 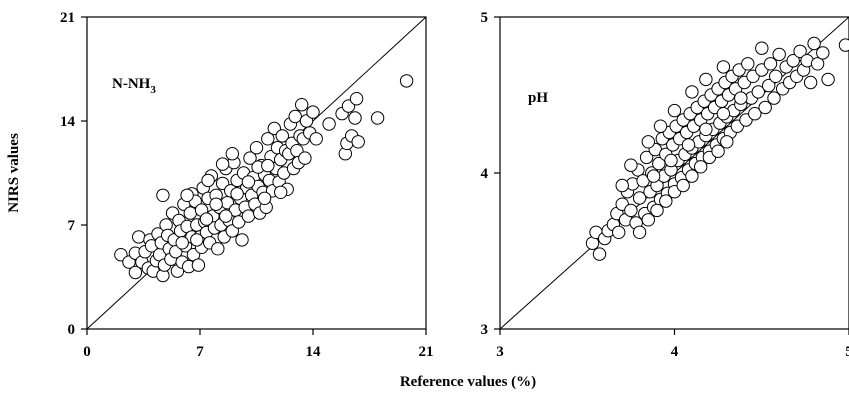 What do you see at coordinates (134, 86) in the screenshot?
I see `panel-label: N-NH3` at bounding box center [134, 86].